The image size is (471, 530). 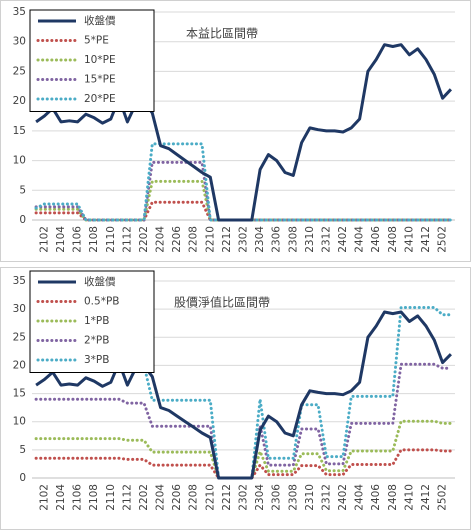 I want to click on legend-label: 0.5*PB, so click(x=101, y=302).